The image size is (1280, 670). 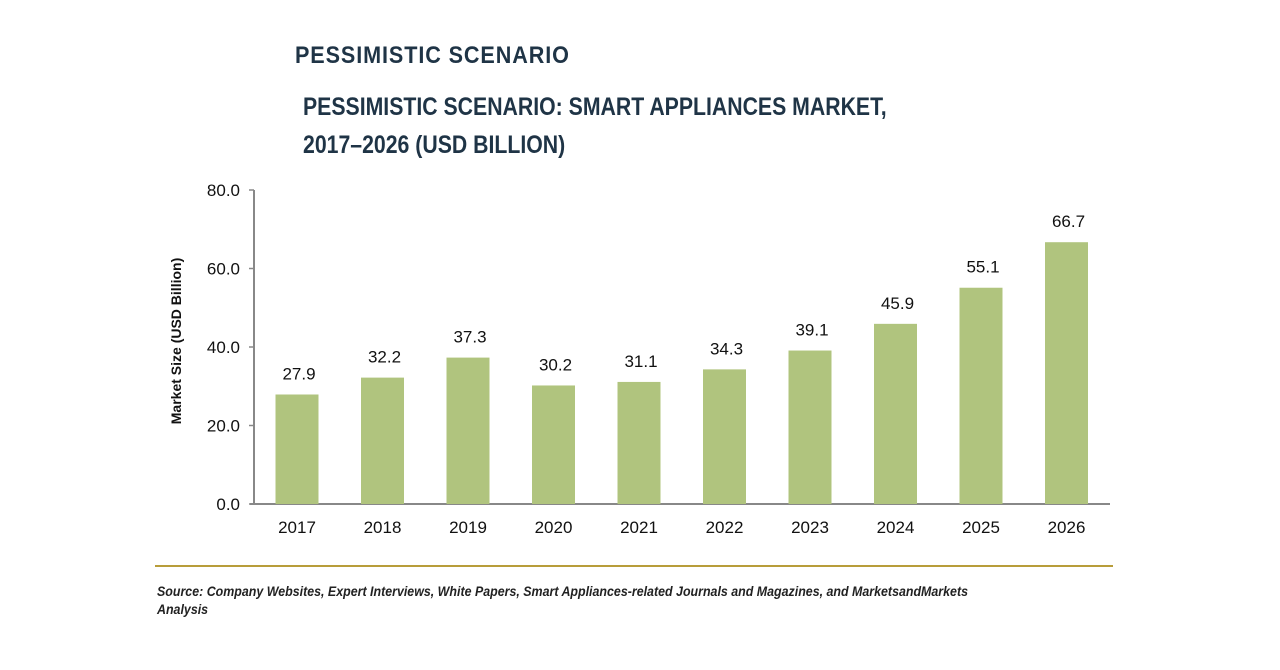 What do you see at coordinates (555, 364) in the screenshot?
I see `data-label: 30.2` at bounding box center [555, 364].